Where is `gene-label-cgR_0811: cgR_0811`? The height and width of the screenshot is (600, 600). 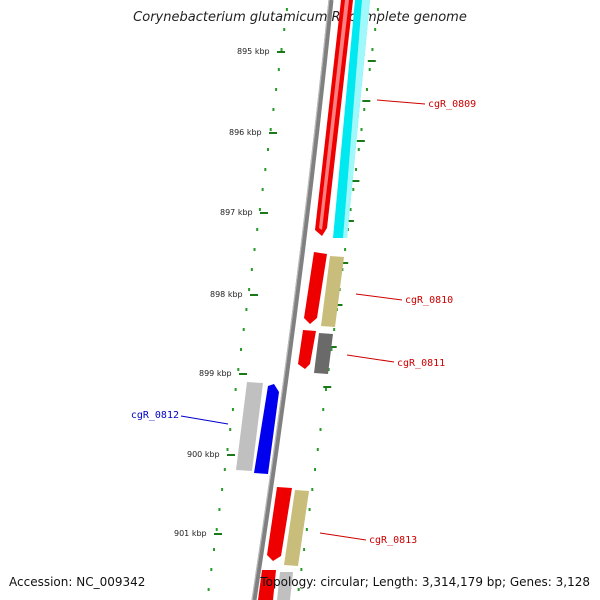 gene-label-cgR_0811: cgR_0811 is located at coordinates (421, 363).